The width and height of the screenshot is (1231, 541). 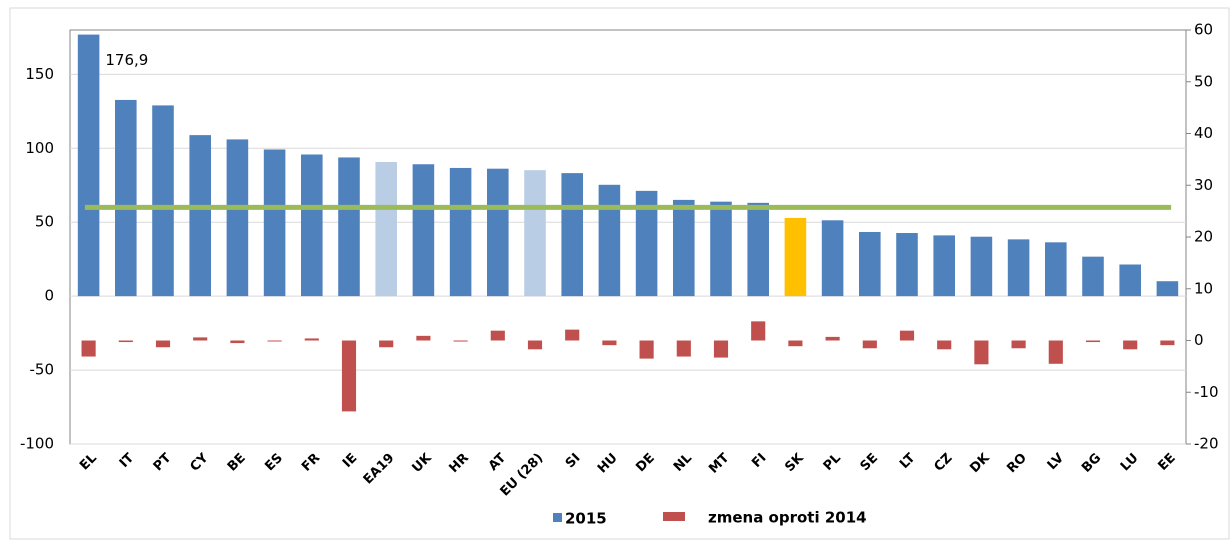 What do you see at coordinates (787, 518) in the screenshot?
I see `legend-label: zmena oproti 2014` at bounding box center [787, 518].